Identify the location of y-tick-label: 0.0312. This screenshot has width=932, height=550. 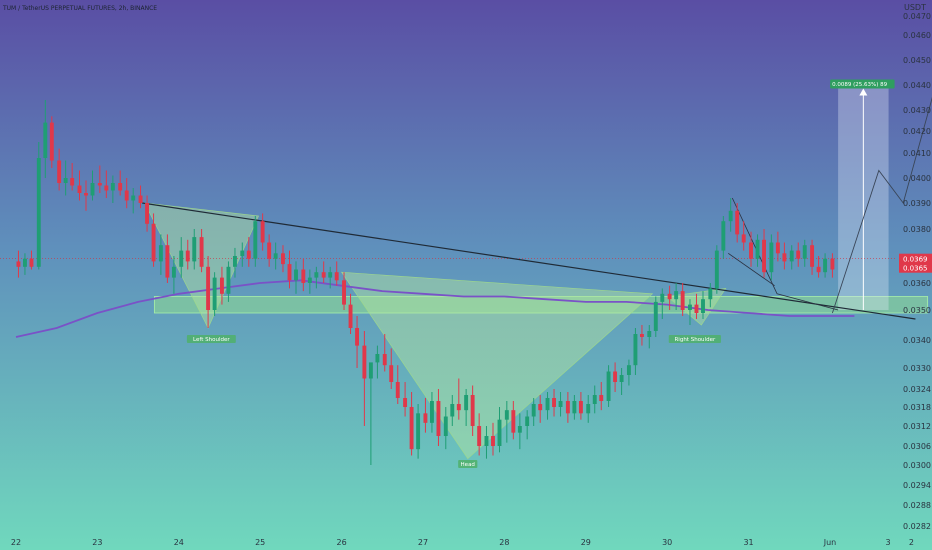
(917, 426).